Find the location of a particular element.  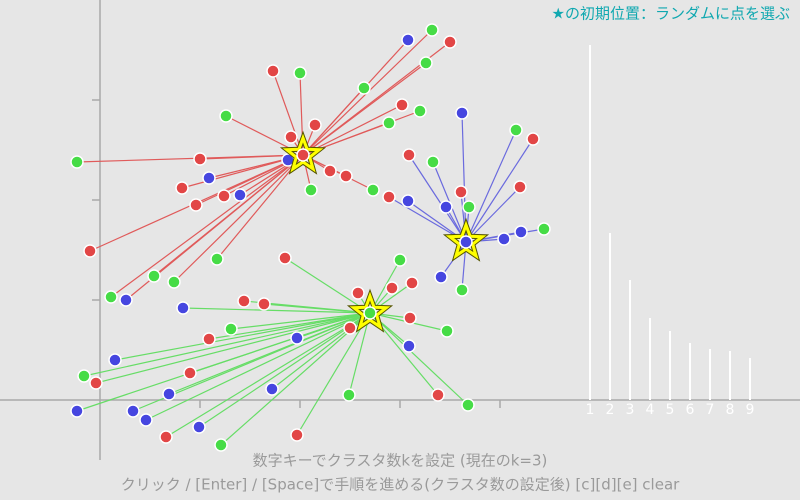

centroid-star is located at coordinates (466, 240).